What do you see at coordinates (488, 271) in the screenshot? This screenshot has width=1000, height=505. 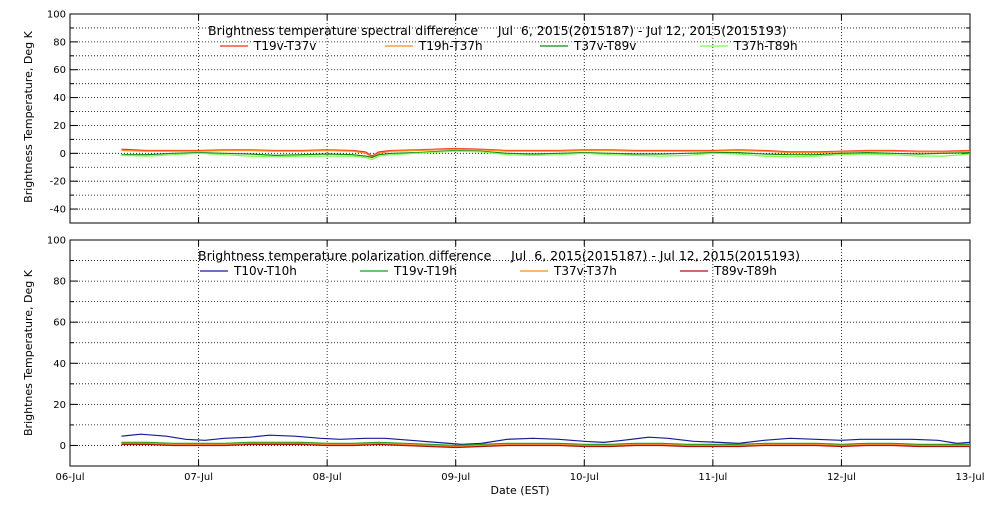 I see `legend: T10v-T10h T19v-T19h T37v-T37h T89v-T89h` at bounding box center [488, 271].